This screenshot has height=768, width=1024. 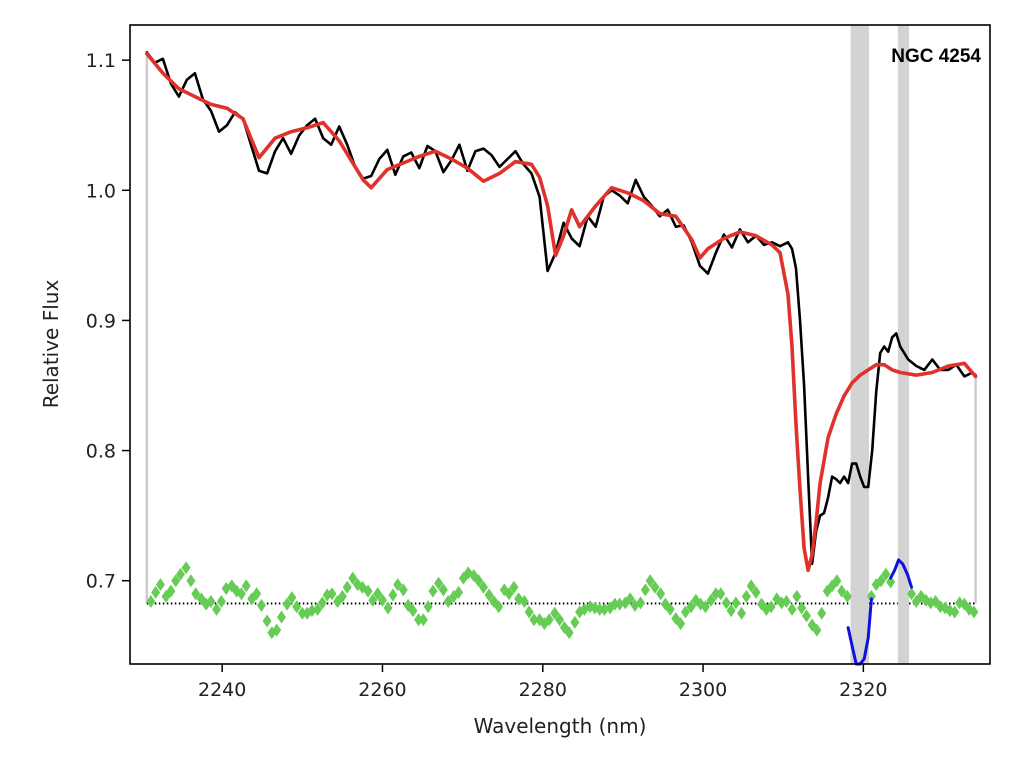 What do you see at coordinates (936, 56) in the screenshot?
I see `galaxy-label: NGC 4254` at bounding box center [936, 56].